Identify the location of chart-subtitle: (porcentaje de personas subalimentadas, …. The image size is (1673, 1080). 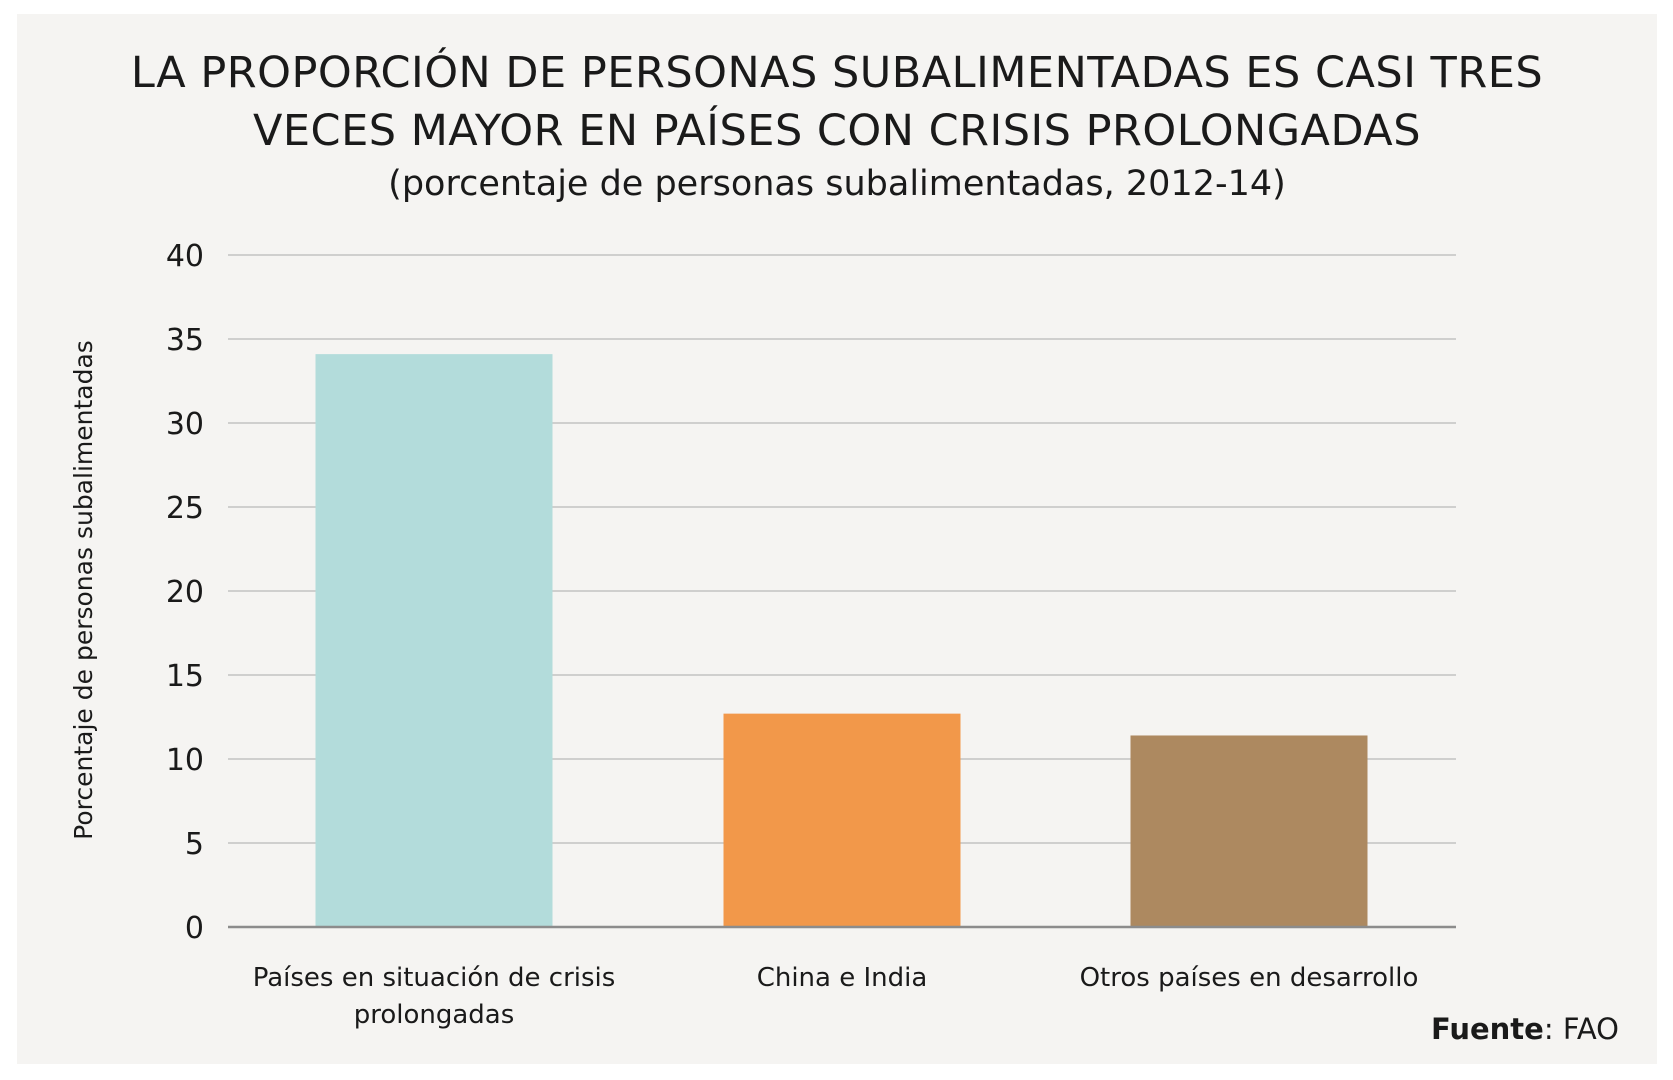
(837, 184).